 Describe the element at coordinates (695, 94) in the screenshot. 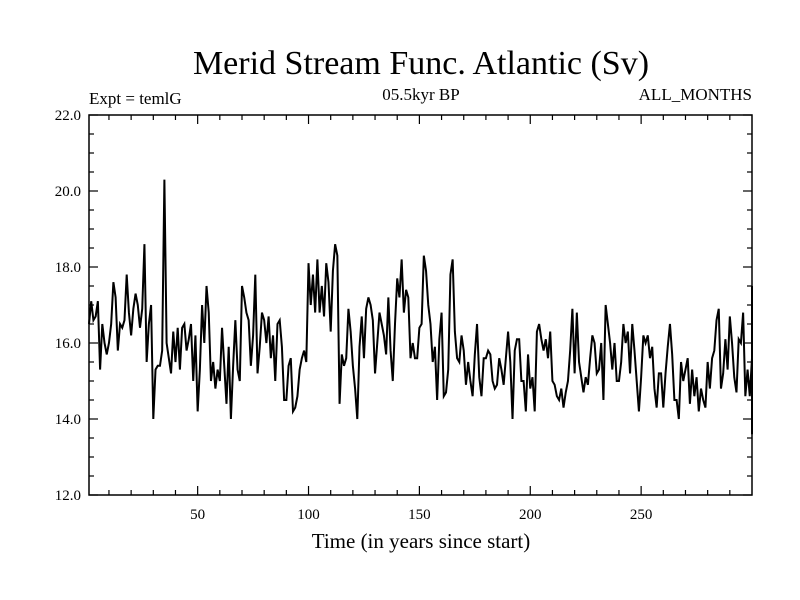

I see `subtitle-right: ALL_MONTHS` at that location.